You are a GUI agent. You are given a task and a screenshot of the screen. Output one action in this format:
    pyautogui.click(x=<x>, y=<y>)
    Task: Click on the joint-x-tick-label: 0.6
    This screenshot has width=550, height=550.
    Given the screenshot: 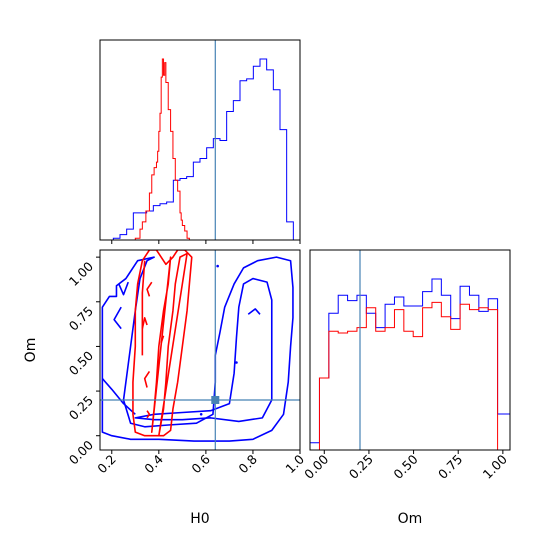 What is the action you would take?
    pyautogui.click(x=200, y=463)
    